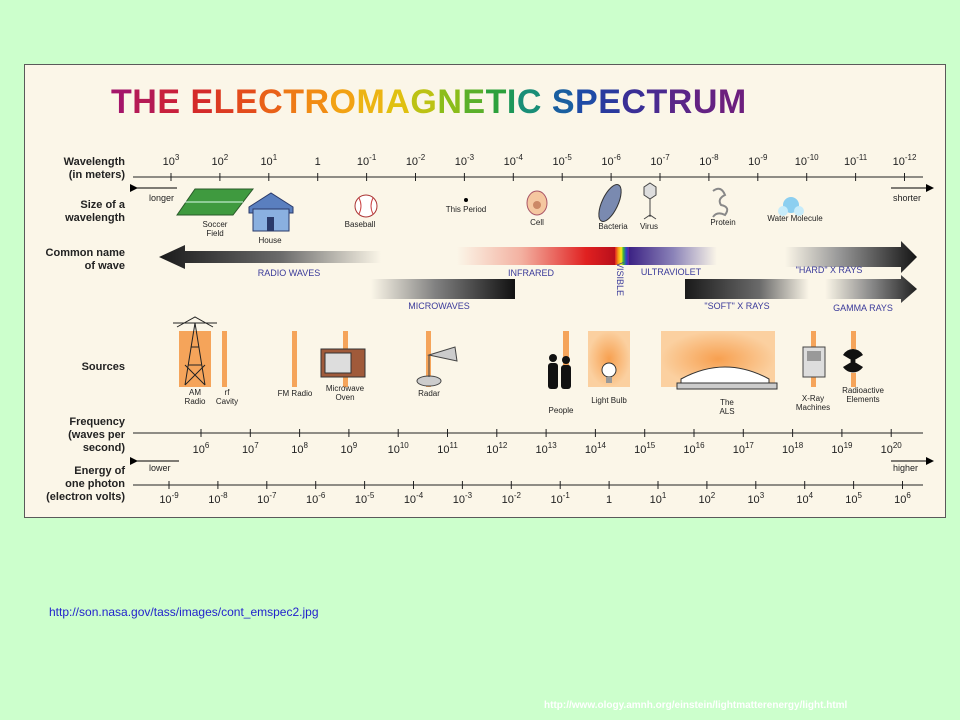  What do you see at coordinates (660, 160) in the screenshot?
I see `wavelength-tick-label: 10⁻⁷` at bounding box center [660, 160].